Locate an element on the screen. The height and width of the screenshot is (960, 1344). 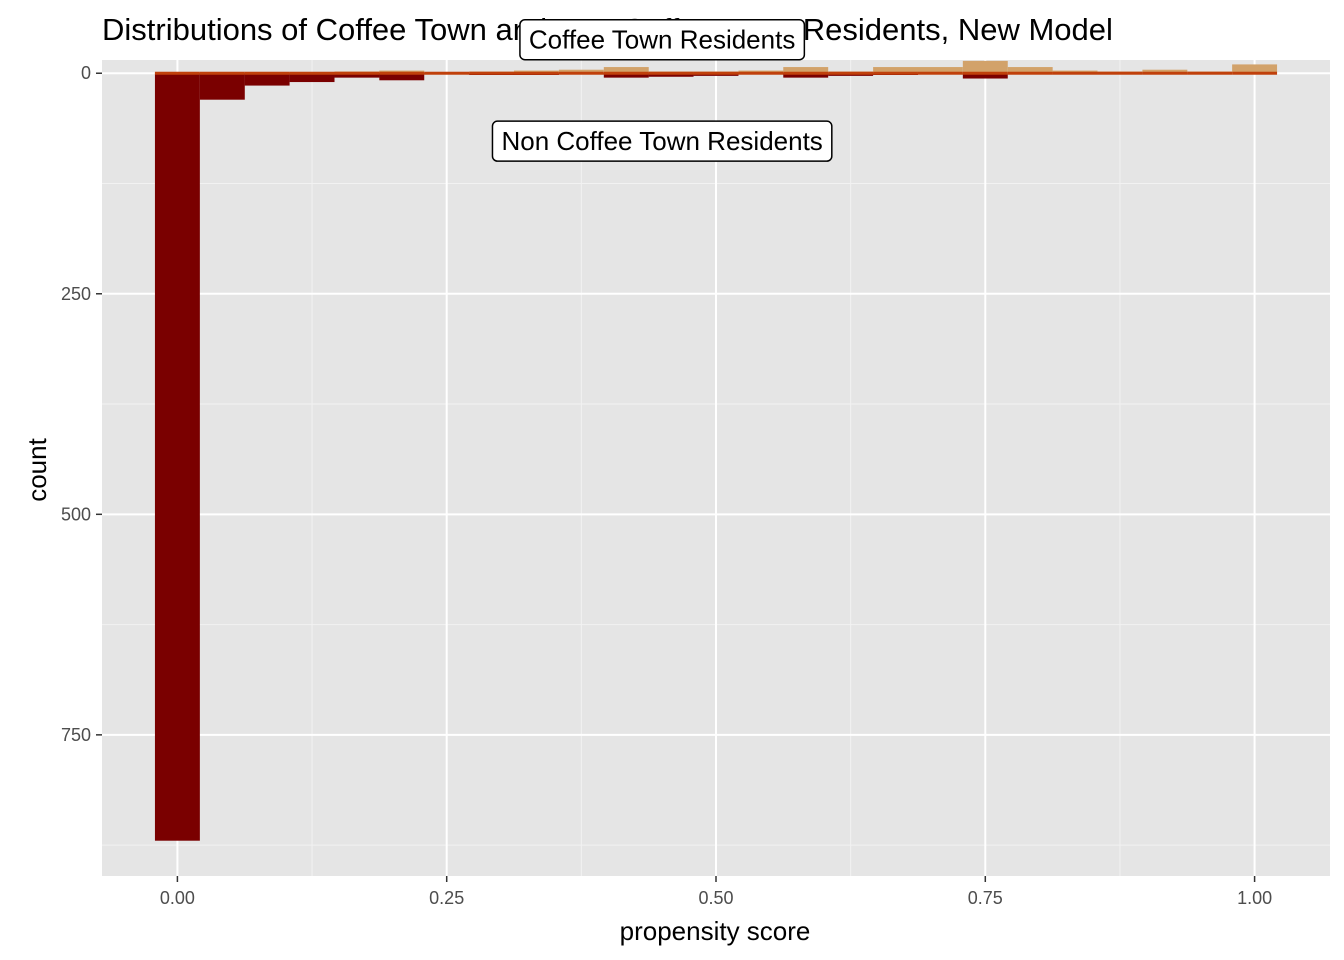
x-tick-label: 0.75 is located at coordinates (985, 898).